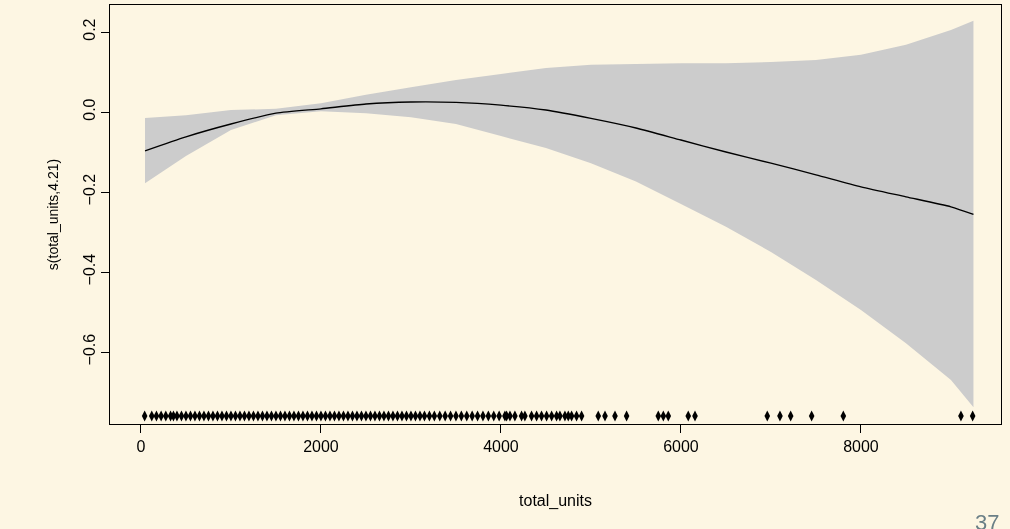 This screenshot has height=529, width=1010. What do you see at coordinates (555, 500) in the screenshot?
I see `x-axis-title: total_units` at bounding box center [555, 500].